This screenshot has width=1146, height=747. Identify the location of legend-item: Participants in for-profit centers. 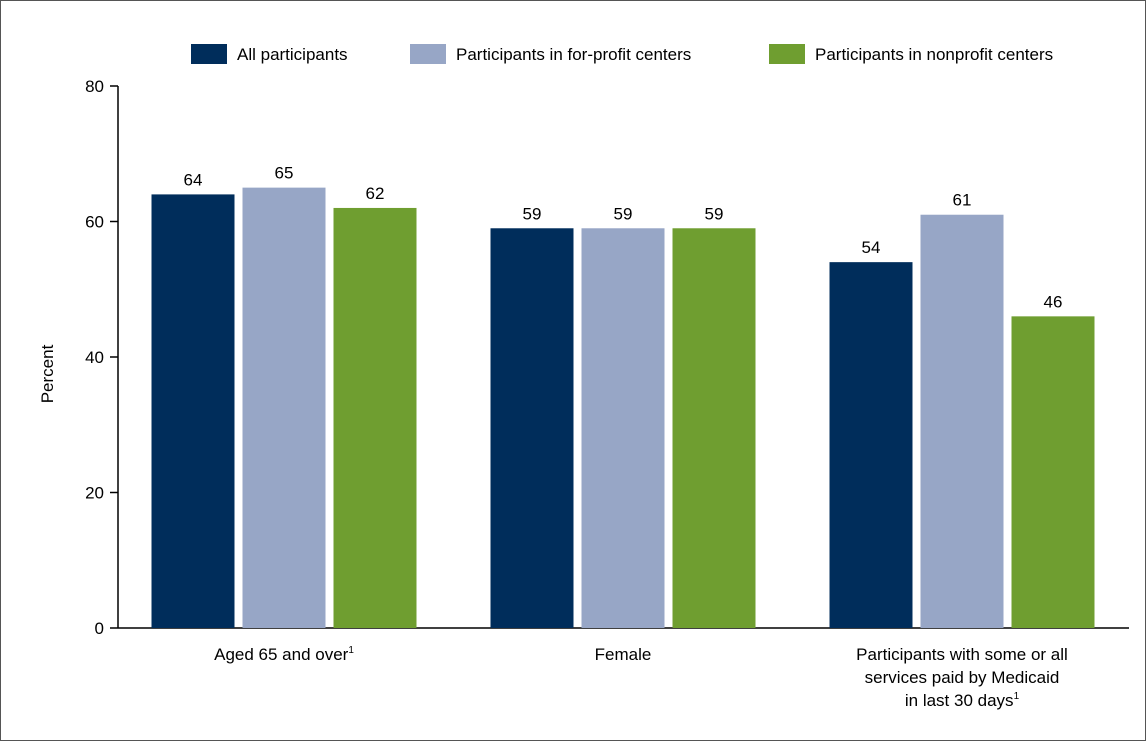
(550, 54).